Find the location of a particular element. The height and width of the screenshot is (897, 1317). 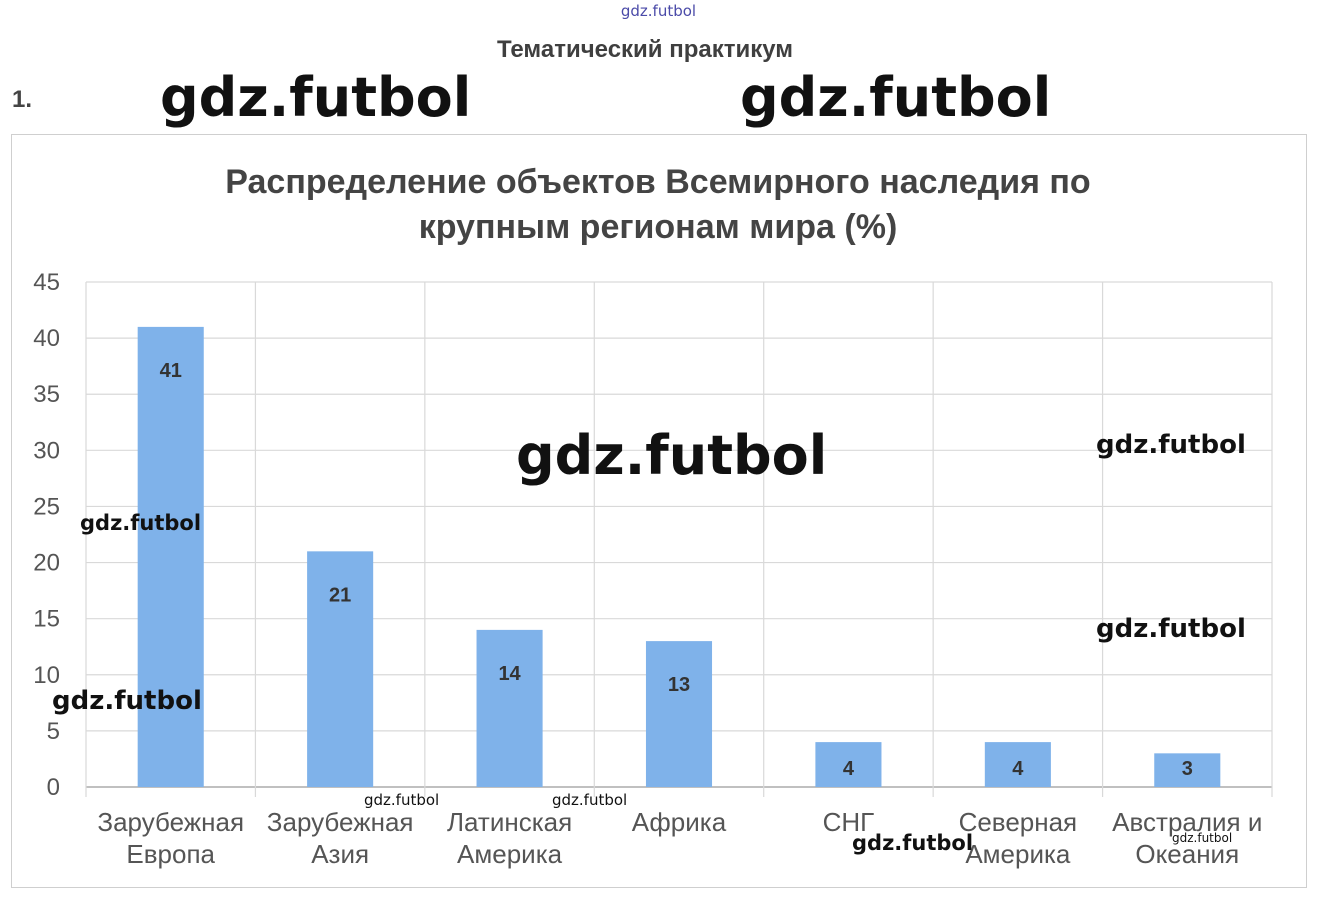

watermark-right-upper: gdz.futbol is located at coordinates (1171, 445).